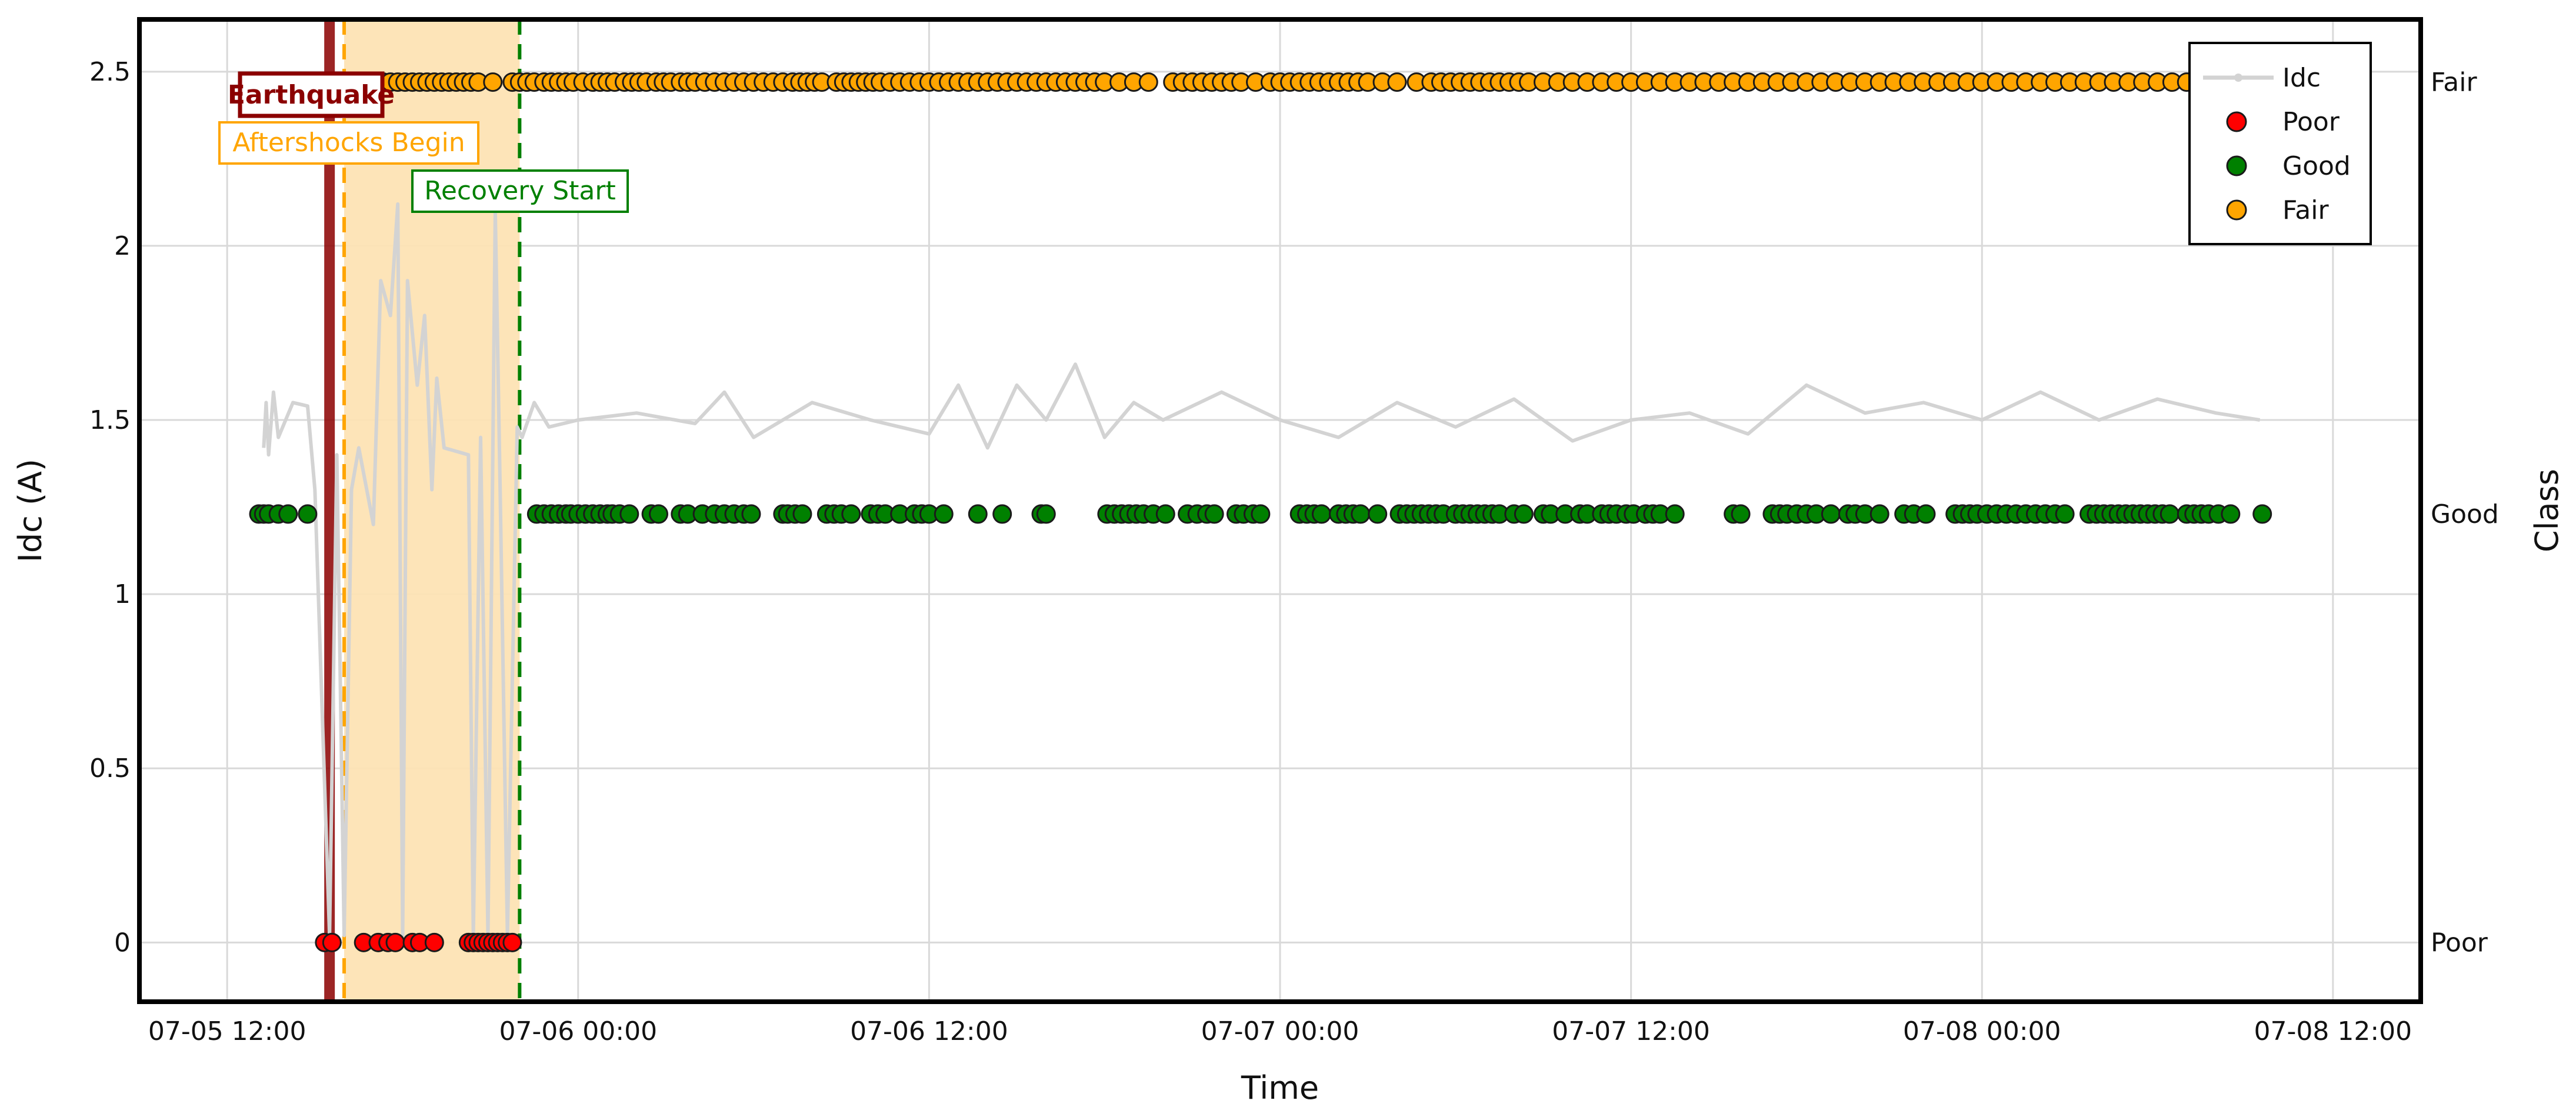  What do you see at coordinates (110, 420) in the screenshot?
I see `y-tick-label: 1.5` at bounding box center [110, 420].